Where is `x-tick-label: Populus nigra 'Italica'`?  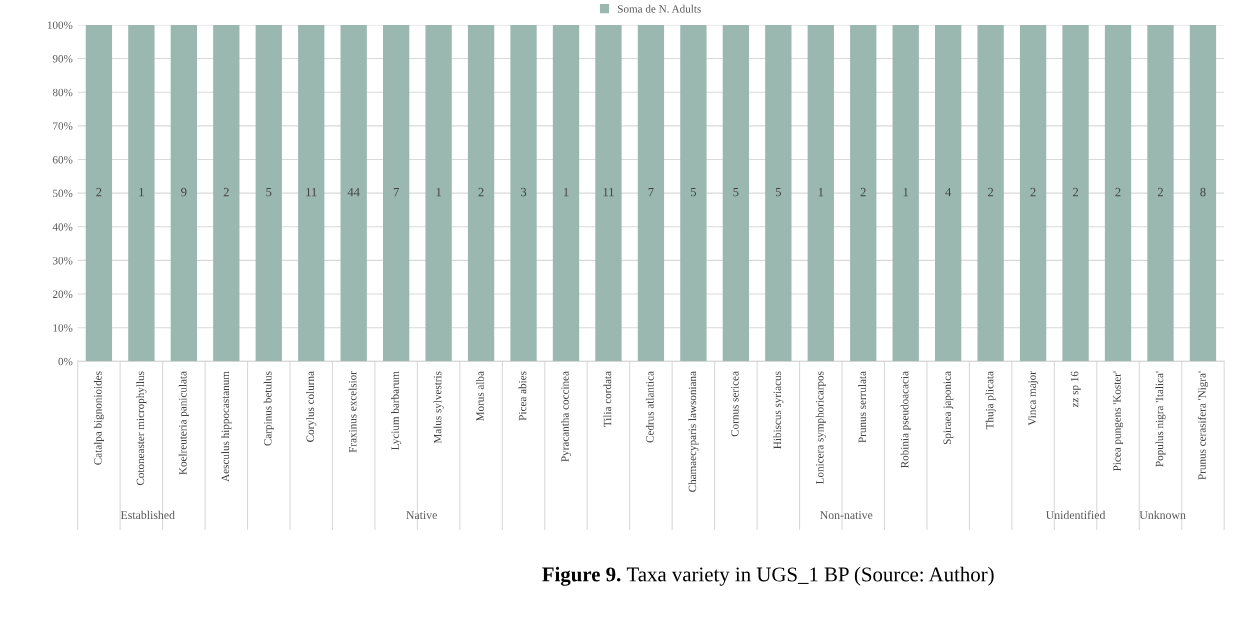
x-tick-label: Populus nigra 'Italica' is located at coordinates (1160, 419).